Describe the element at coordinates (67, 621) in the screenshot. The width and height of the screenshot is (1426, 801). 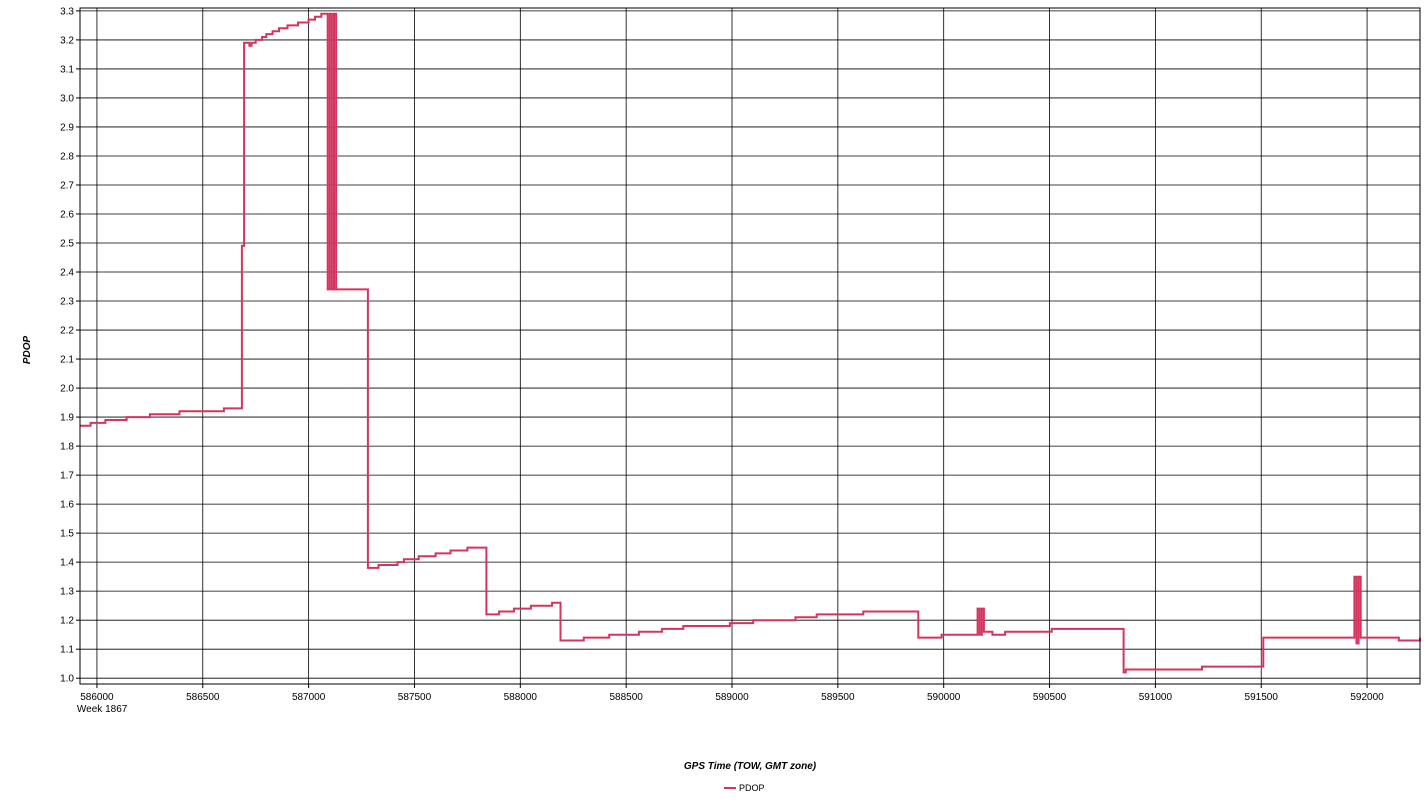
I see `y-tick-label: 1.2` at that location.